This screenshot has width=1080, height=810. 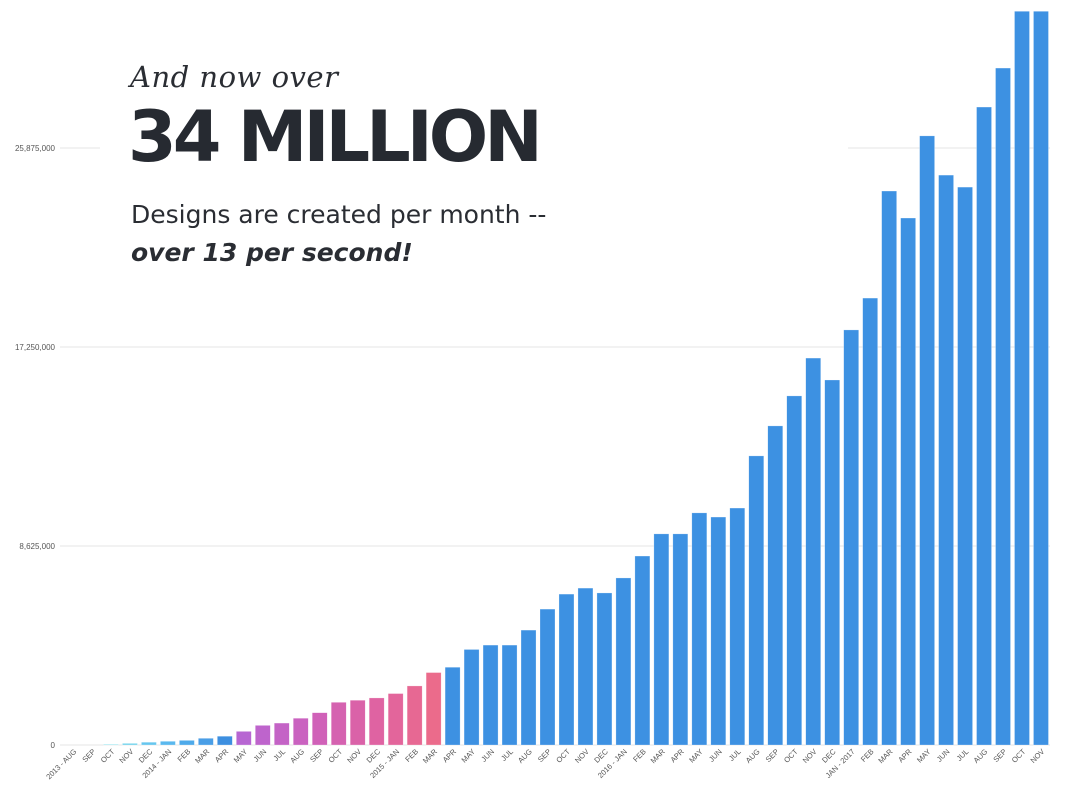 What do you see at coordinates (61, 764) in the screenshot?
I see `x-tick-label: 2013 - AUG` at bounding box center [61, 764].